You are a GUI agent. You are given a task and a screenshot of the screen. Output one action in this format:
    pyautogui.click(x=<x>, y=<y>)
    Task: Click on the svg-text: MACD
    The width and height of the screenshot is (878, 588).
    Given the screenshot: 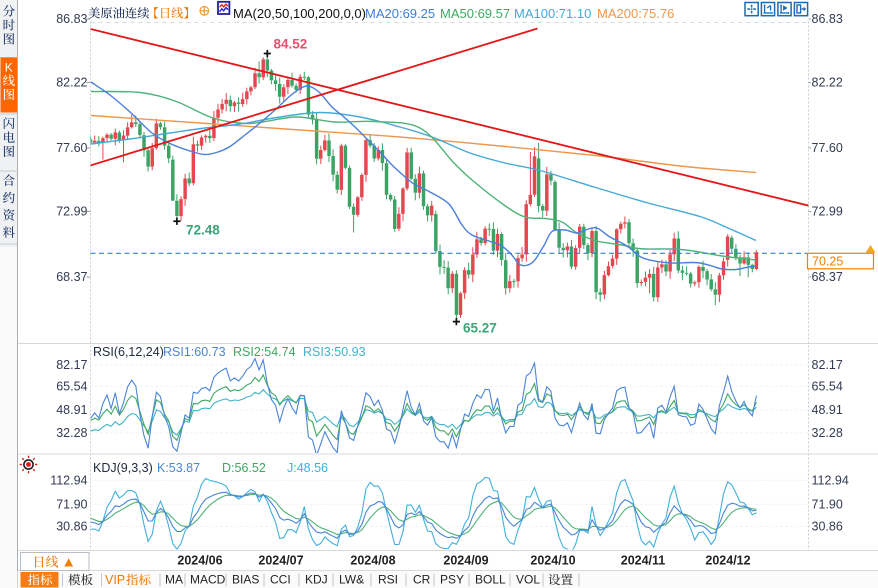 What is the action you would take?
    pyautogui.click(x=208, y=580)
    